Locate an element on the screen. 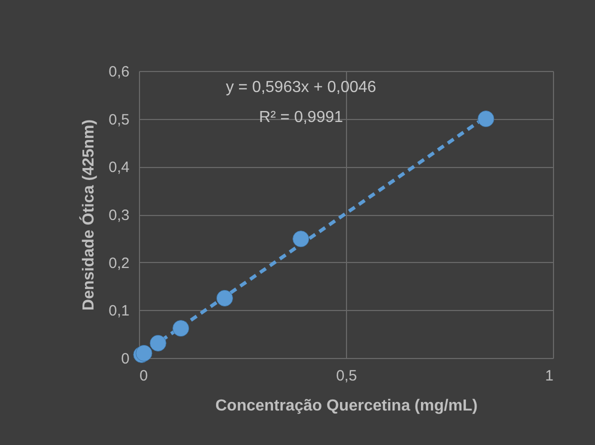 The height and width of the screenshot is (445, 595). x-tick-label: 0 is located at coordinates (144, 376).